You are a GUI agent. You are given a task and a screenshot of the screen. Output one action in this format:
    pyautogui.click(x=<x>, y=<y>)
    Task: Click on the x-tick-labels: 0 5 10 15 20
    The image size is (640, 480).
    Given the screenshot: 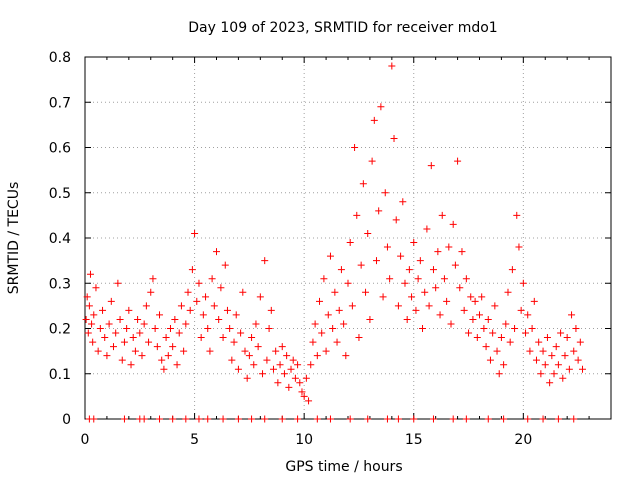 What is the action you would take?
    pyautogui.click(x=307, y=440)
    